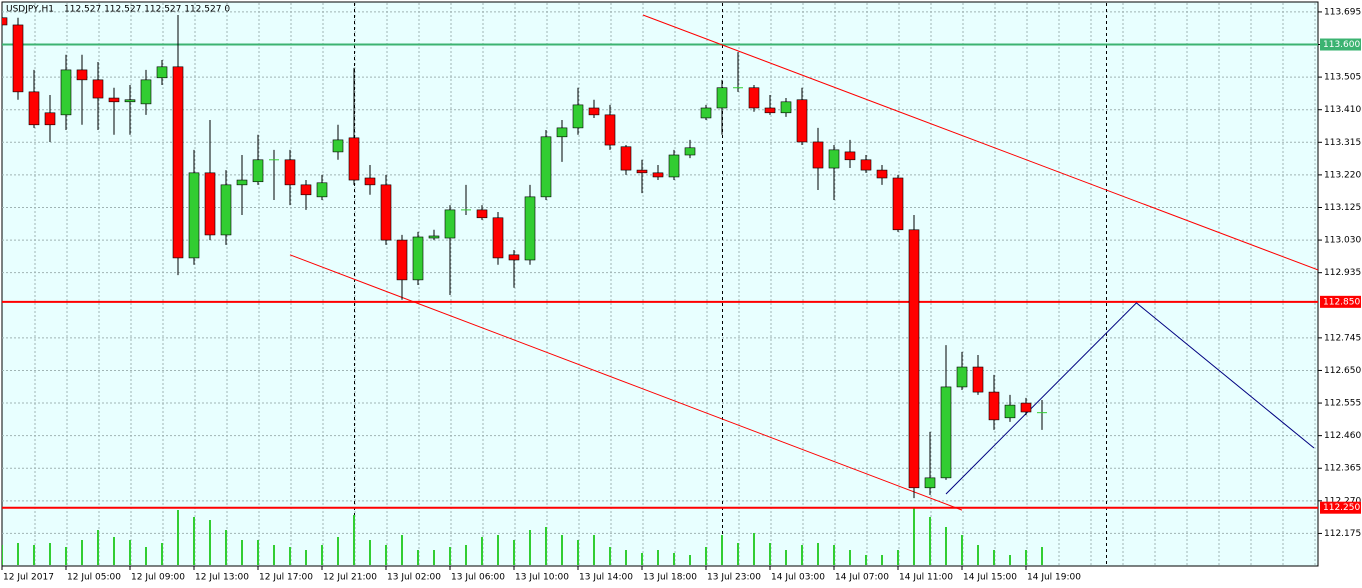  What do you see at coordinates (1342, 371) in the screenshot?
I see `y-tick-label: 112.650` at bounding box center [1342, 371].